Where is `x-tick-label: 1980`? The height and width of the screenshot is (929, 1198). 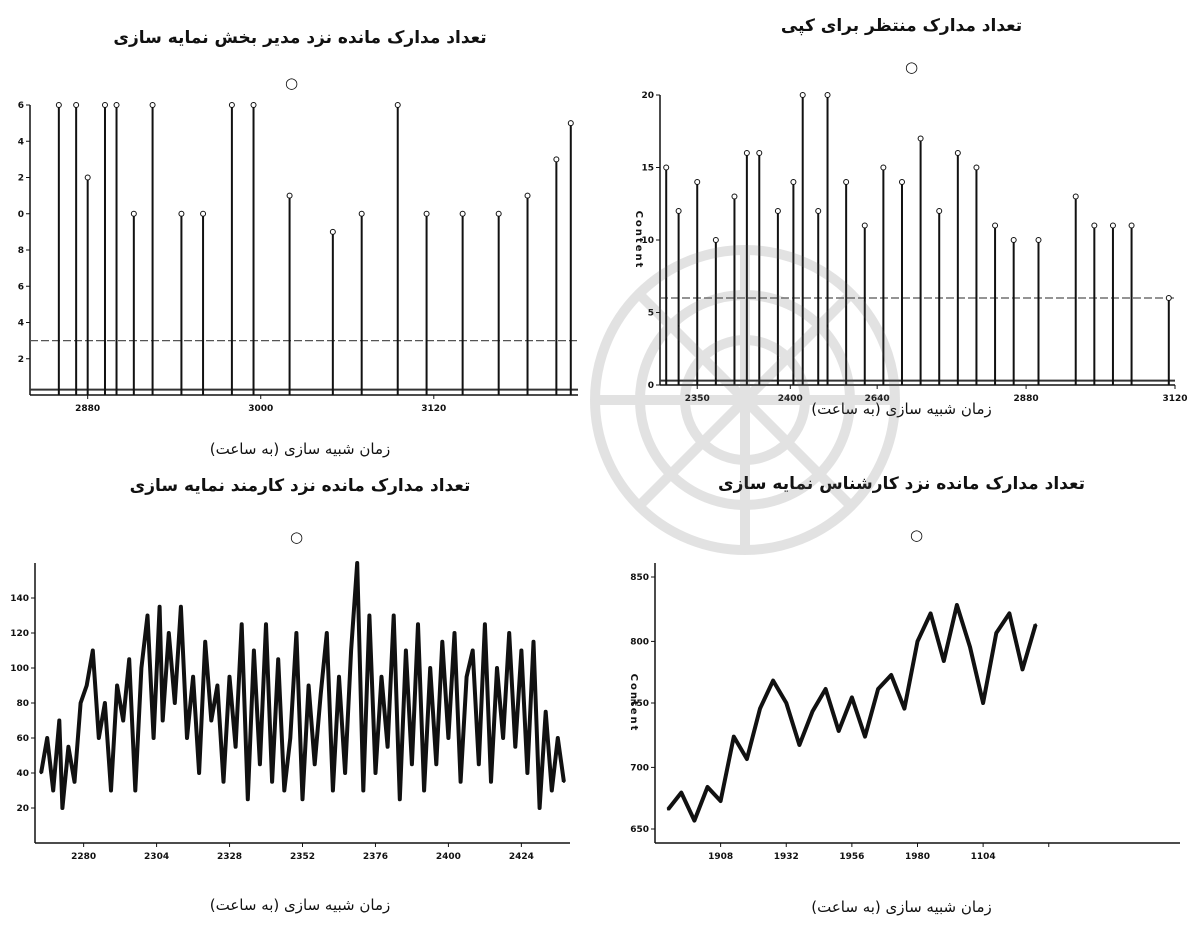 x-tick-label: 1980 is located at coordinates (917, 857).